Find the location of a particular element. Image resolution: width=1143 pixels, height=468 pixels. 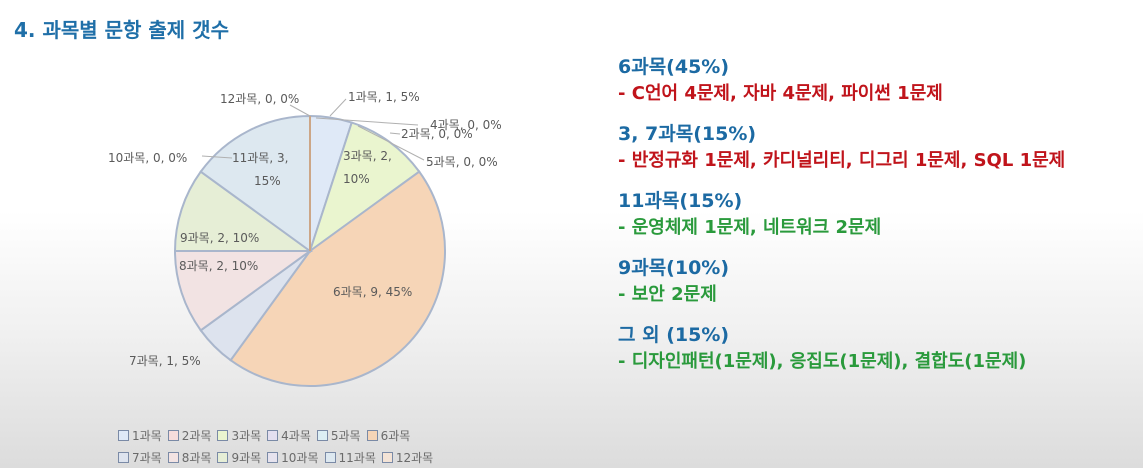

legend-label: 4과목 is located at coordinates (296, 435).